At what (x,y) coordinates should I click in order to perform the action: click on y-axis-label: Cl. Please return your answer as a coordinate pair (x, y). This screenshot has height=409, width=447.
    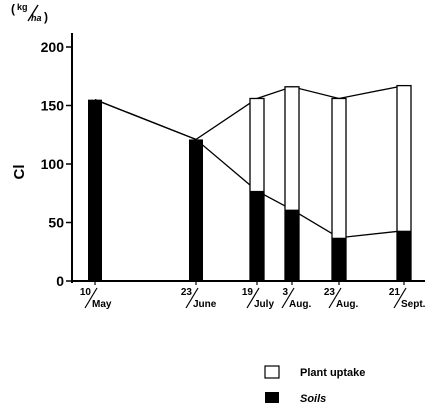
    Looking at the image, I should click on (19, 172).